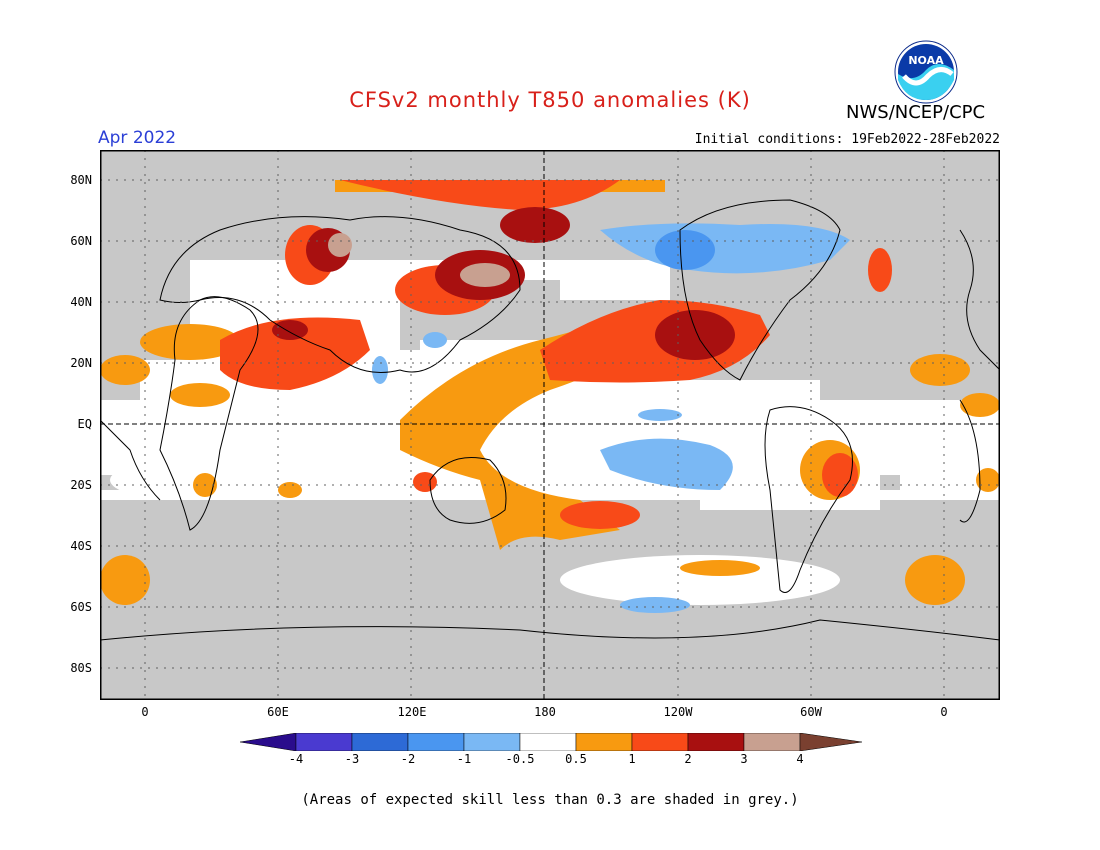  Describe the element at coordinates (811, 712) in the screenshot. I see `lon-label-60w: 60W` at that location.